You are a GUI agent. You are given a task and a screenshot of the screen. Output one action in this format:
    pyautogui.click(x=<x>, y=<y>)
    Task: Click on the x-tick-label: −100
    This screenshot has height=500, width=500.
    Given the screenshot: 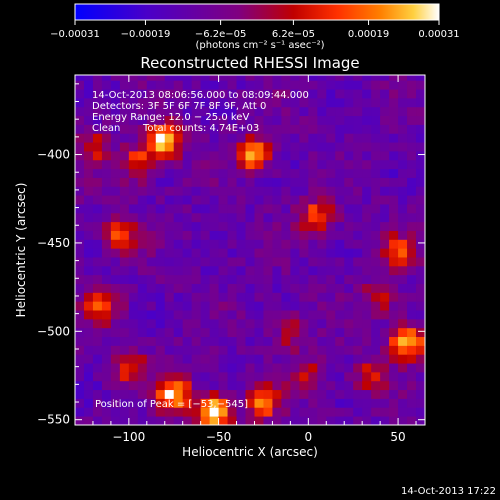 What is the action you would take?
    pyautogui.click(x=128, y=437)
    